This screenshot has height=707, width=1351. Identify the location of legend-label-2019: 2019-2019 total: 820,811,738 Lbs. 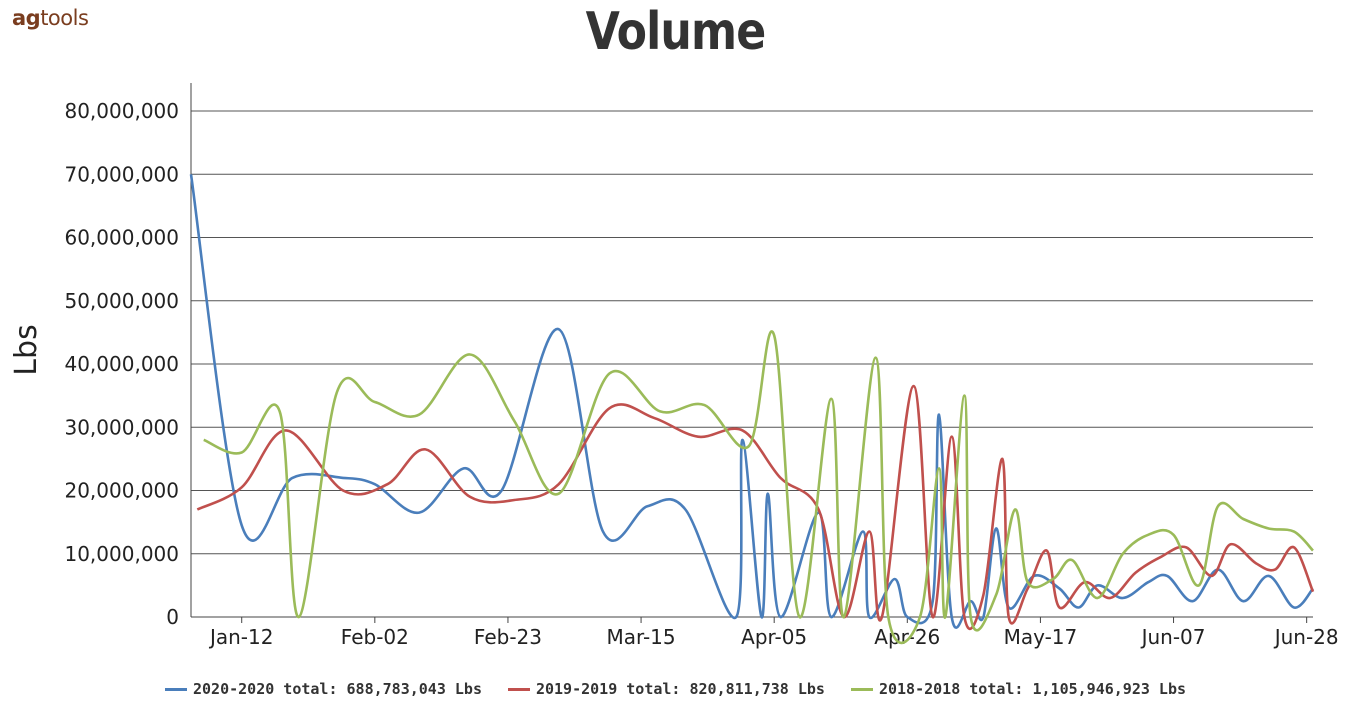
(680, 689).